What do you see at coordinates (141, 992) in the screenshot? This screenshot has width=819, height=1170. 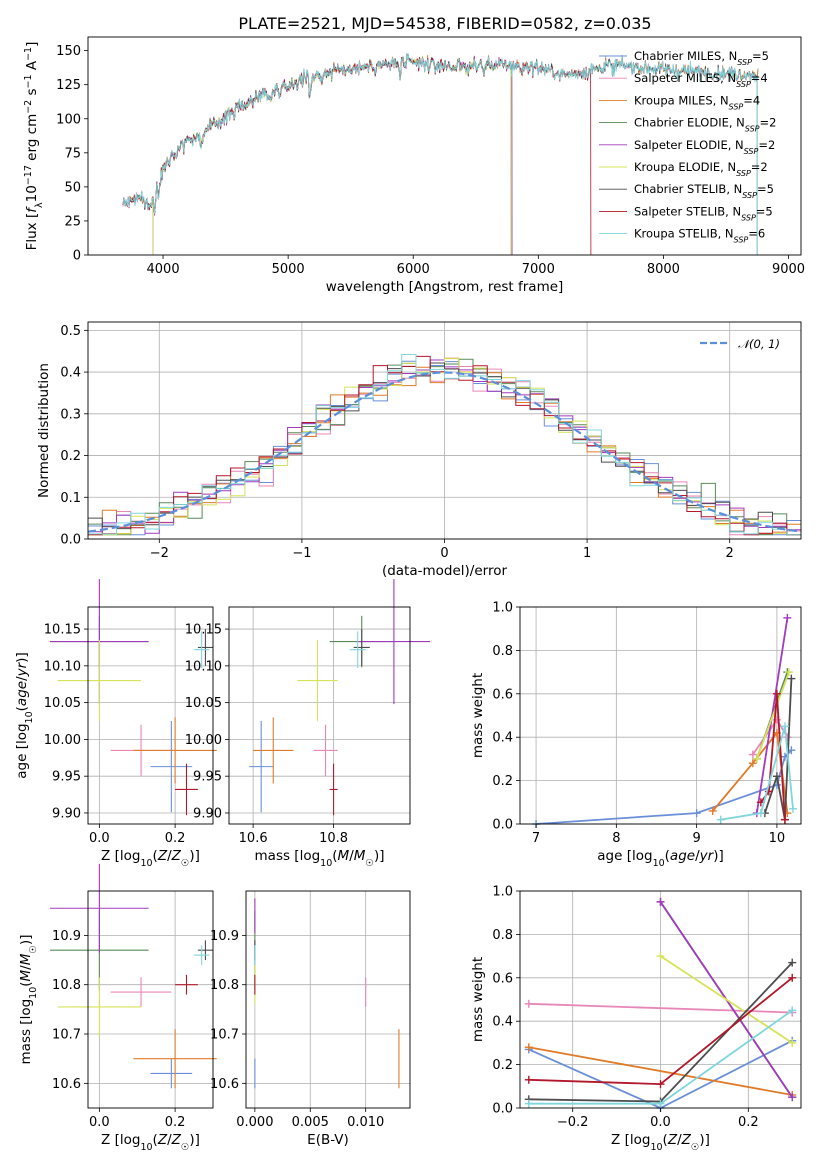 I see `errorbar-salpeter-miles` at bounding box center [141, 992].